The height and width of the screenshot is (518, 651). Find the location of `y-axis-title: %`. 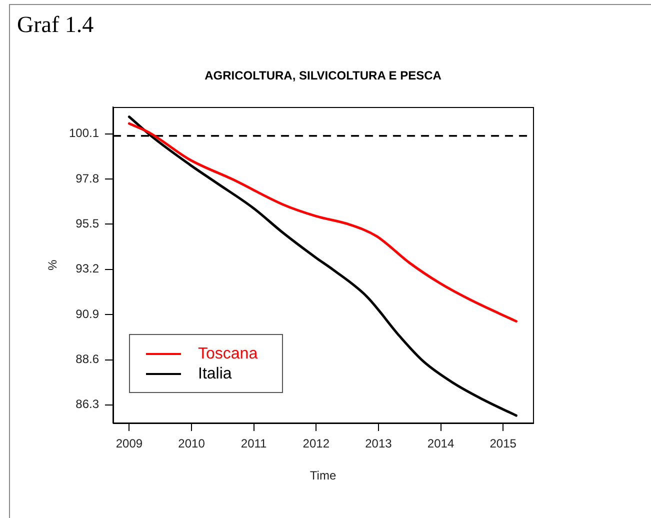

y-axis-title: % is located at coordinates (52, 264).